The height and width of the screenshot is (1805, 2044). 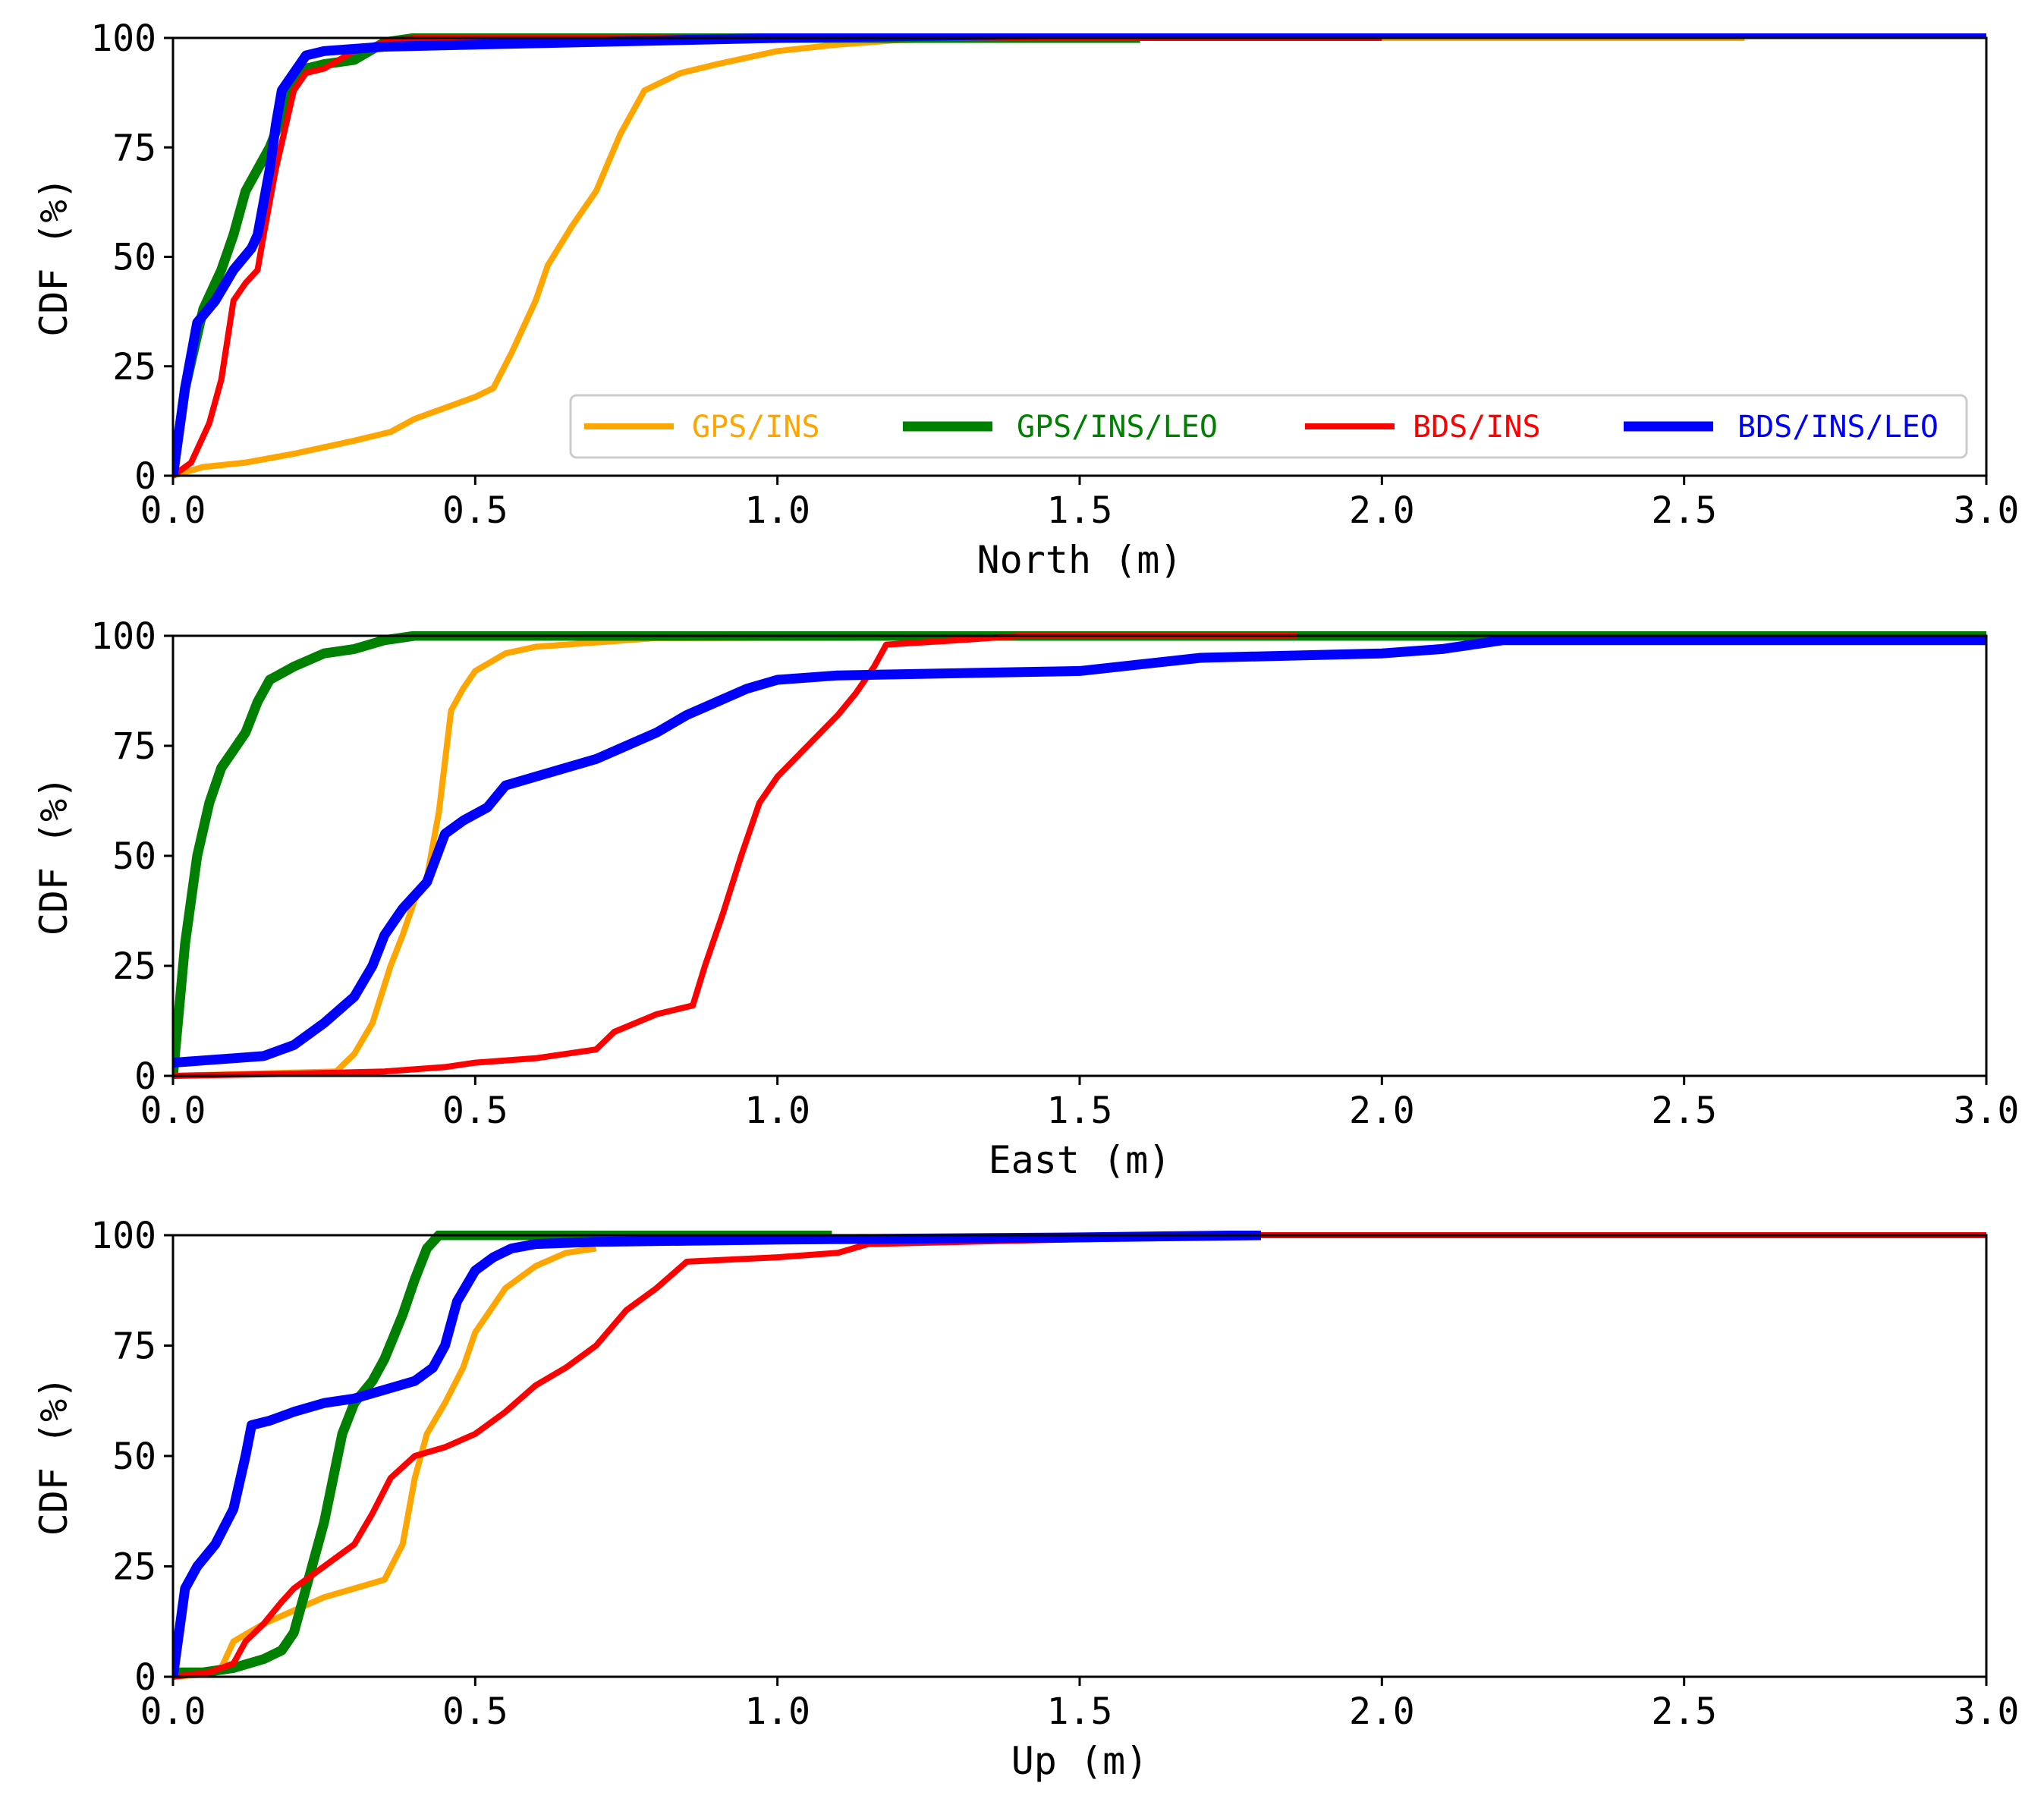 I want to click on legend: GPS/INS GPS/INS/LEO BDS/INS BDS/INS/LEO, so click(x=1268, y=426).